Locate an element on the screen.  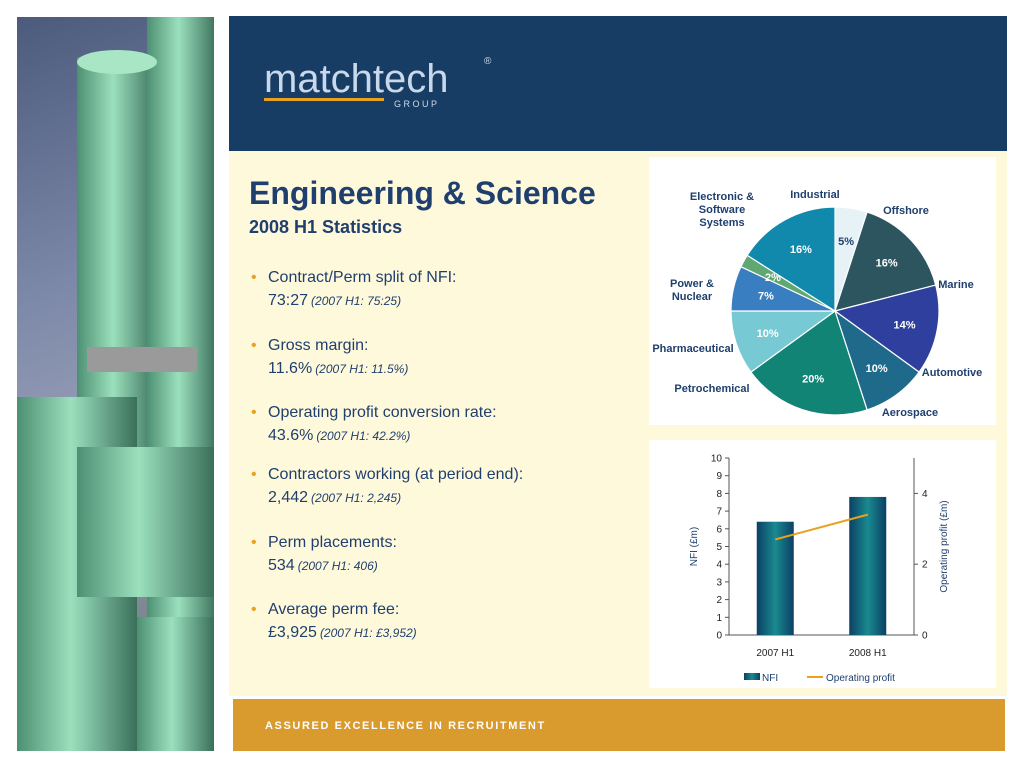
pie-category-label: Aerospace is located at coordinates (910, 413).